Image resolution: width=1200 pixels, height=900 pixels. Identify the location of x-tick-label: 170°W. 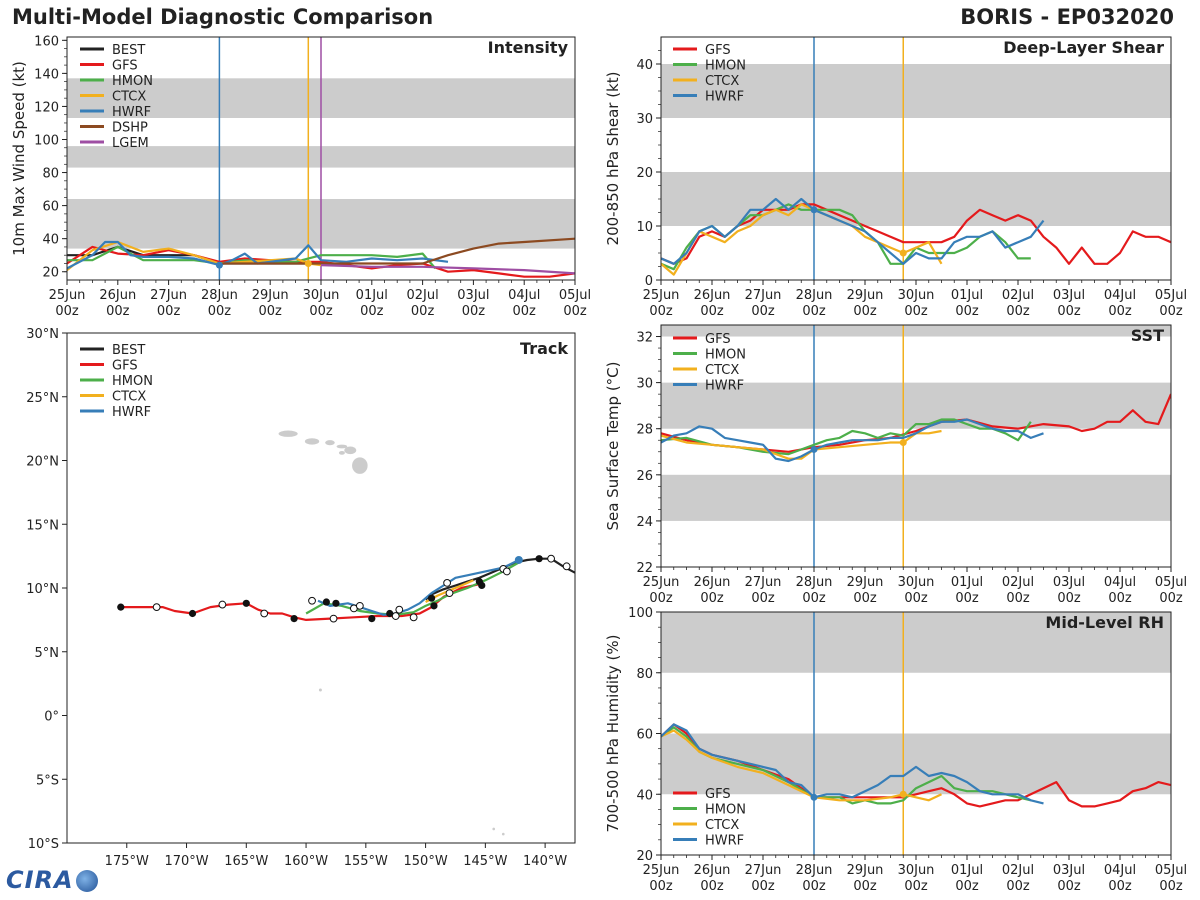
(186, 861).